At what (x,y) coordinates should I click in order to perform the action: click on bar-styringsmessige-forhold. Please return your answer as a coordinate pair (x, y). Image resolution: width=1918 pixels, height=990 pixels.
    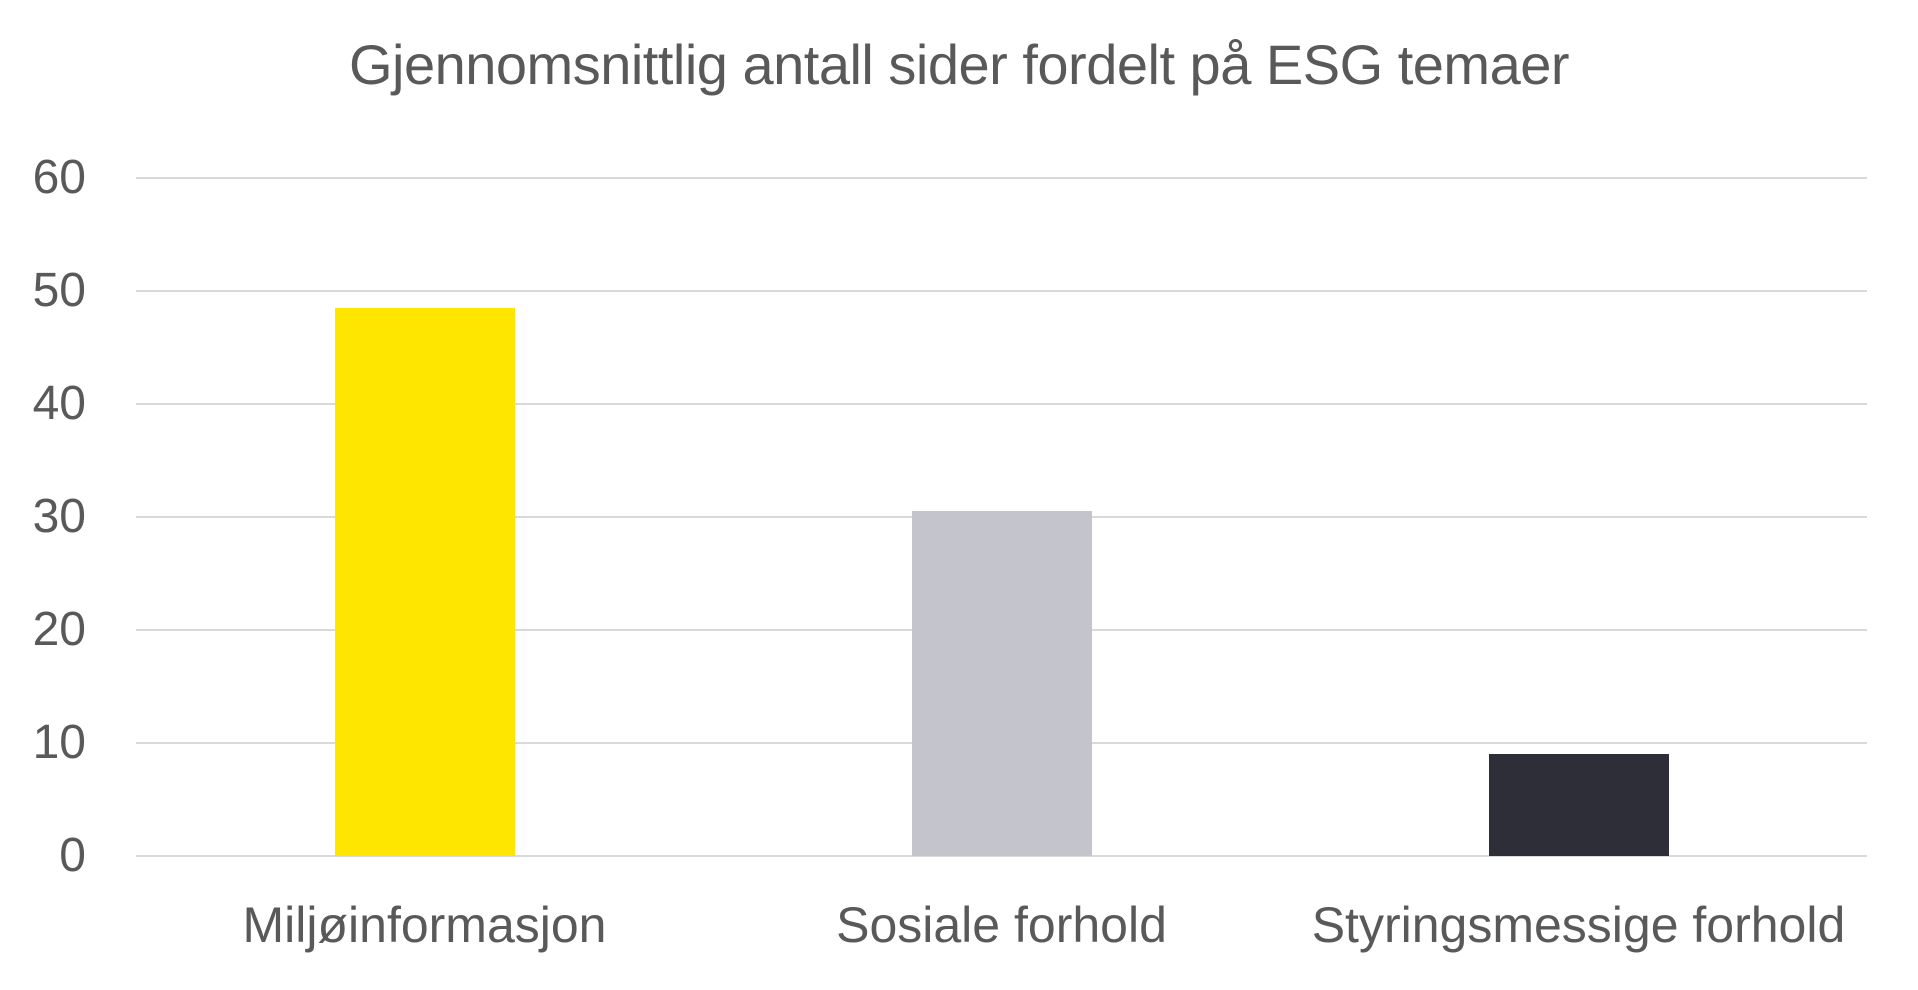
    Looking at the image, I should click on (1578, 805).